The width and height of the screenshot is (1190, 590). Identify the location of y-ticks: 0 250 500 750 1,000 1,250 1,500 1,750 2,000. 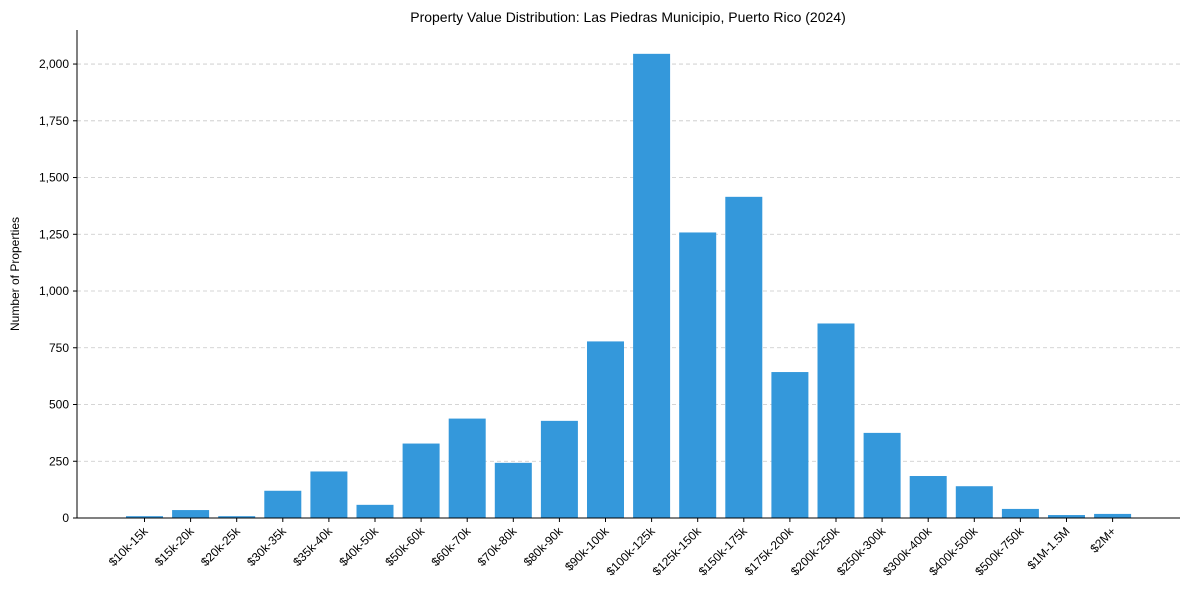
(58, 291).